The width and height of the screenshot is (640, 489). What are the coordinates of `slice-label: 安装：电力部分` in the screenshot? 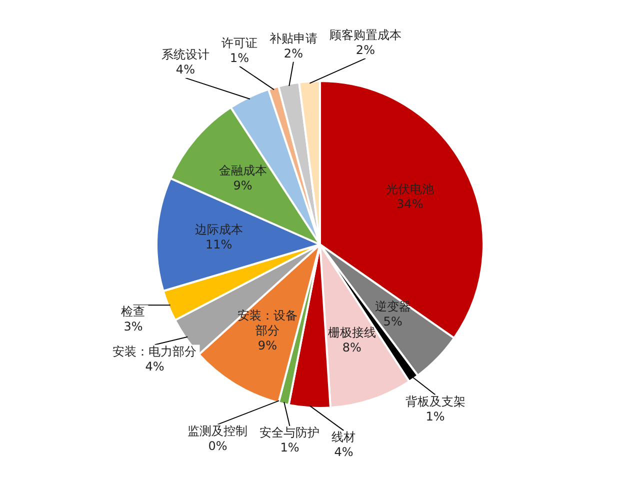 It's located at (154, 351).